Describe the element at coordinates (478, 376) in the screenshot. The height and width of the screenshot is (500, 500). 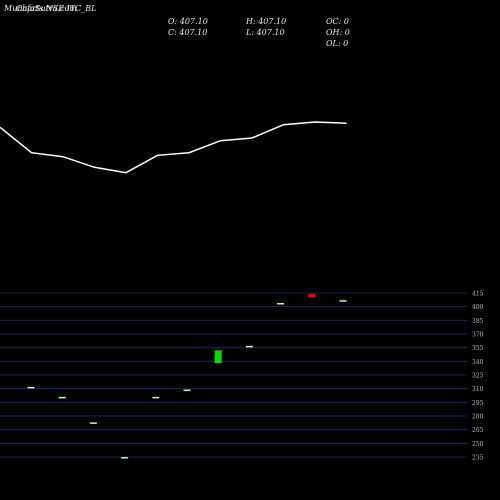
I see `y-tick-label: 325` at that location.